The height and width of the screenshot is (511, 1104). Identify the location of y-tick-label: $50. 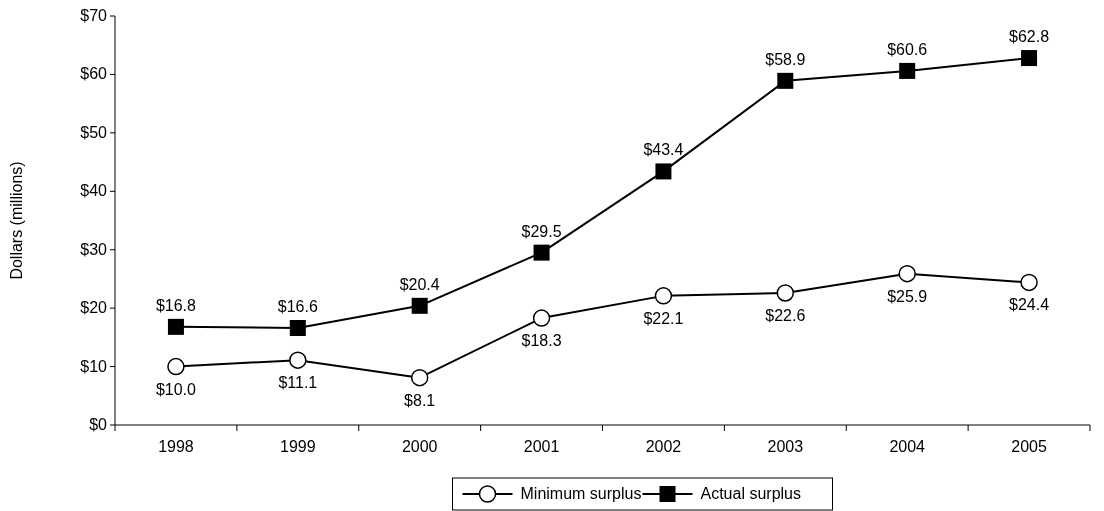
(94, 132).